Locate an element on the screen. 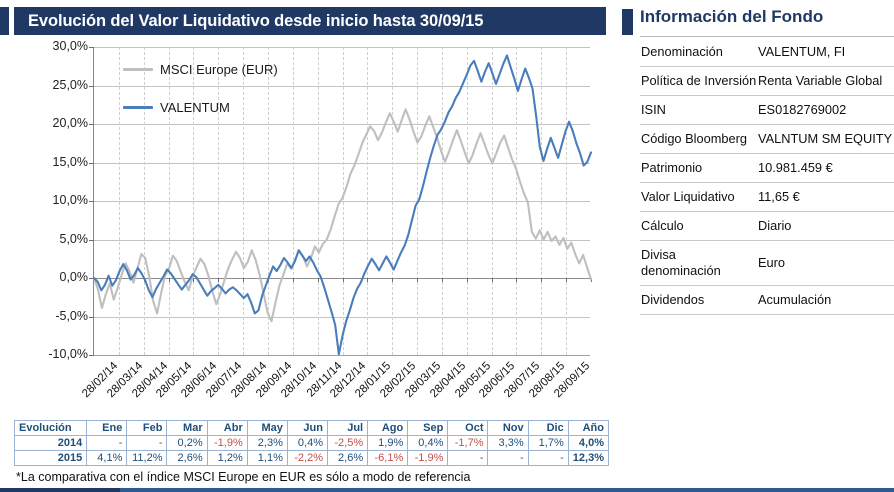  table-cell-monthly-return: -2,5% is located at coordinates (347, 443).